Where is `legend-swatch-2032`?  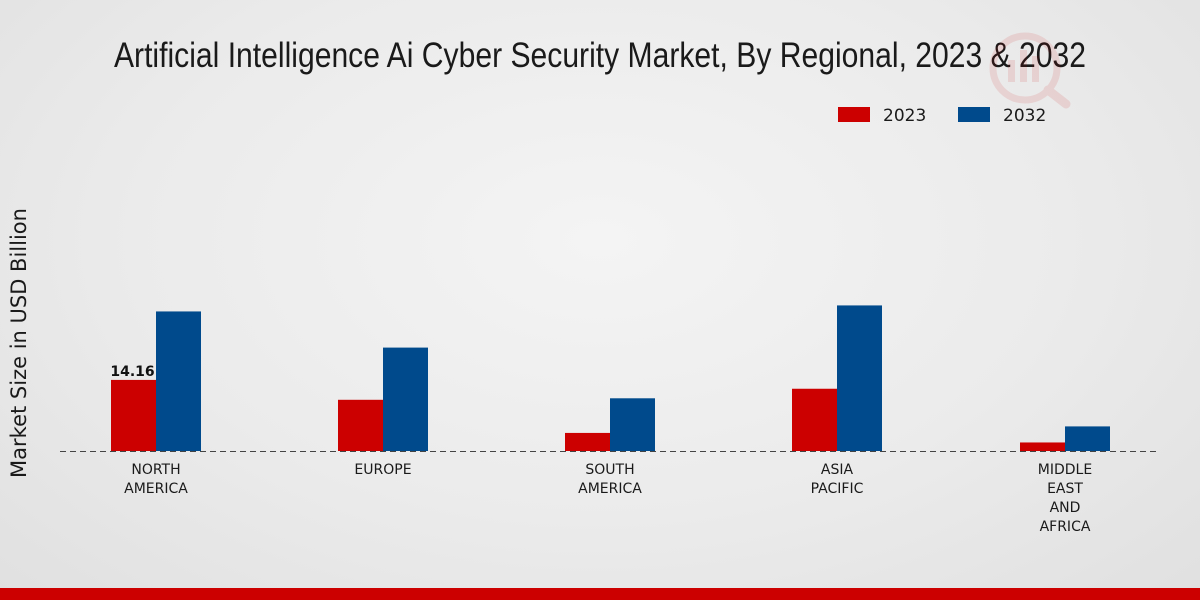
legend-swatch-2032 is located at coordinates (974, 114).